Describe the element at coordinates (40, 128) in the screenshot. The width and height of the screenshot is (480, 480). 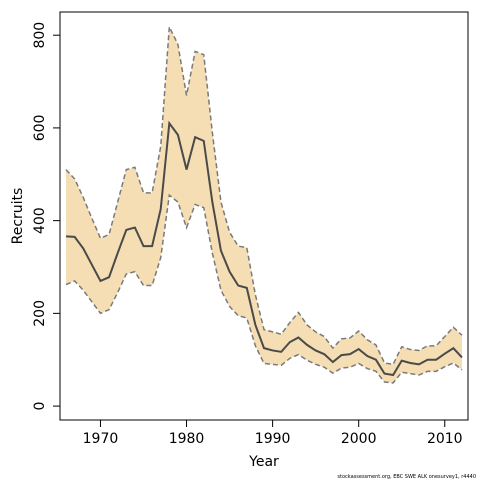
I see `y-tick-label: 600` at that location.